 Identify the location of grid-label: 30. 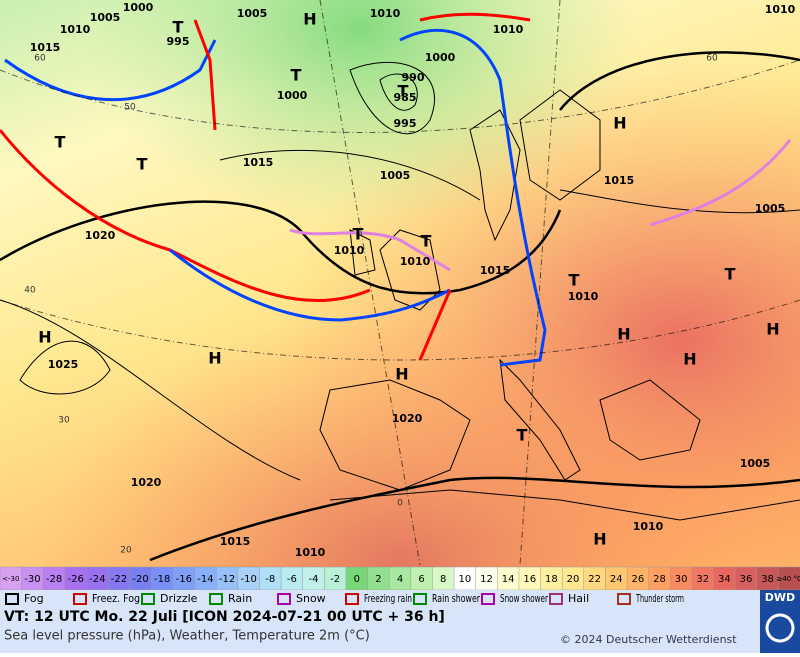
(64, 421).